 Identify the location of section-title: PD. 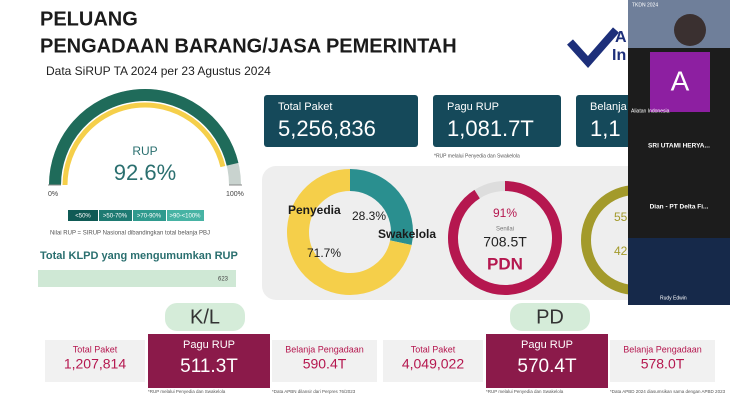
(550, 317).